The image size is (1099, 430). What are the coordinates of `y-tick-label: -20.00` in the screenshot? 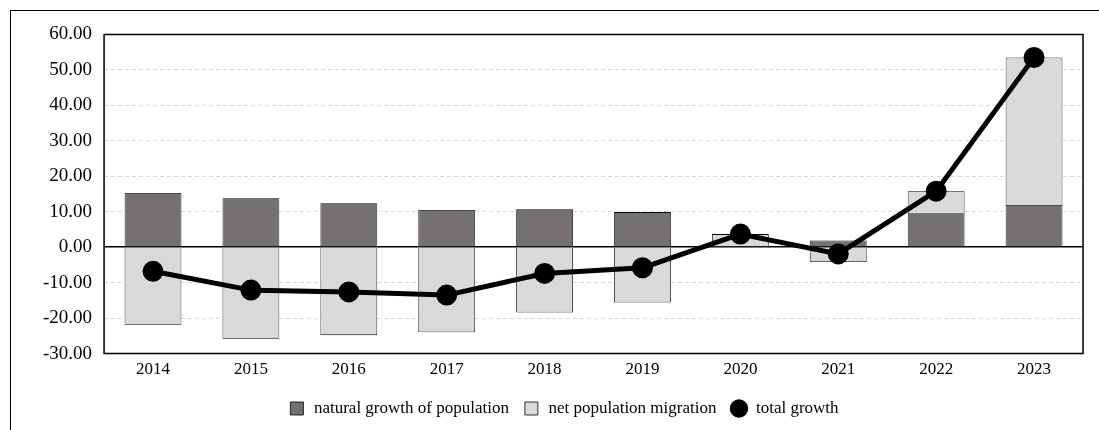 It's located at (68, 317).